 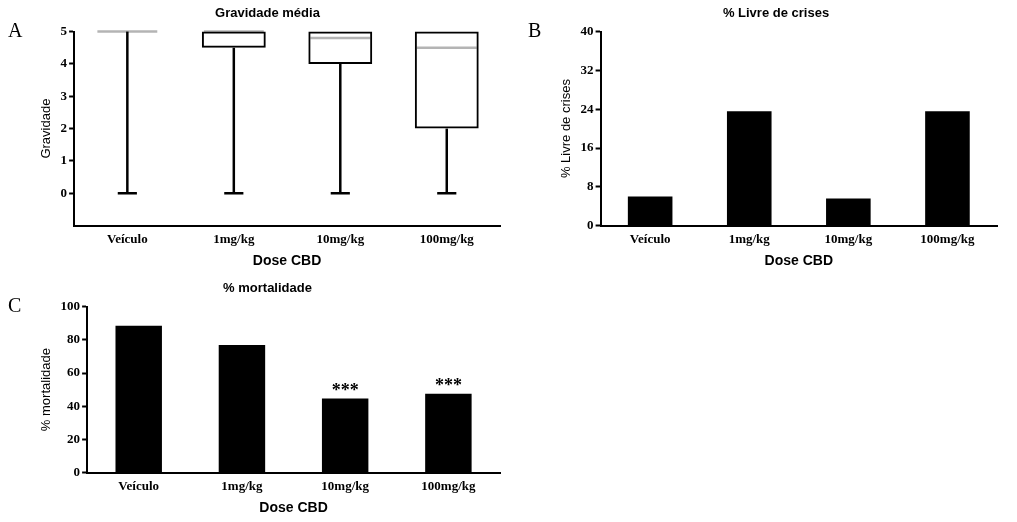 What do you see at coordinates (74, 339) in the screenshot?
I see `y-tick-label: 80` at bounding box center [74, 339].